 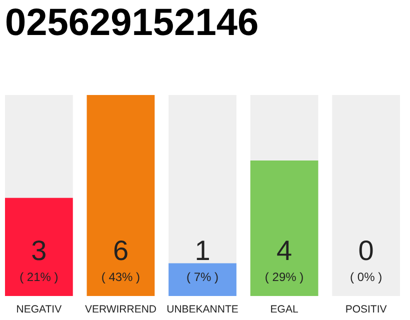 I want to click on x-tick-label: EGAL, so click(x=284, y=310).